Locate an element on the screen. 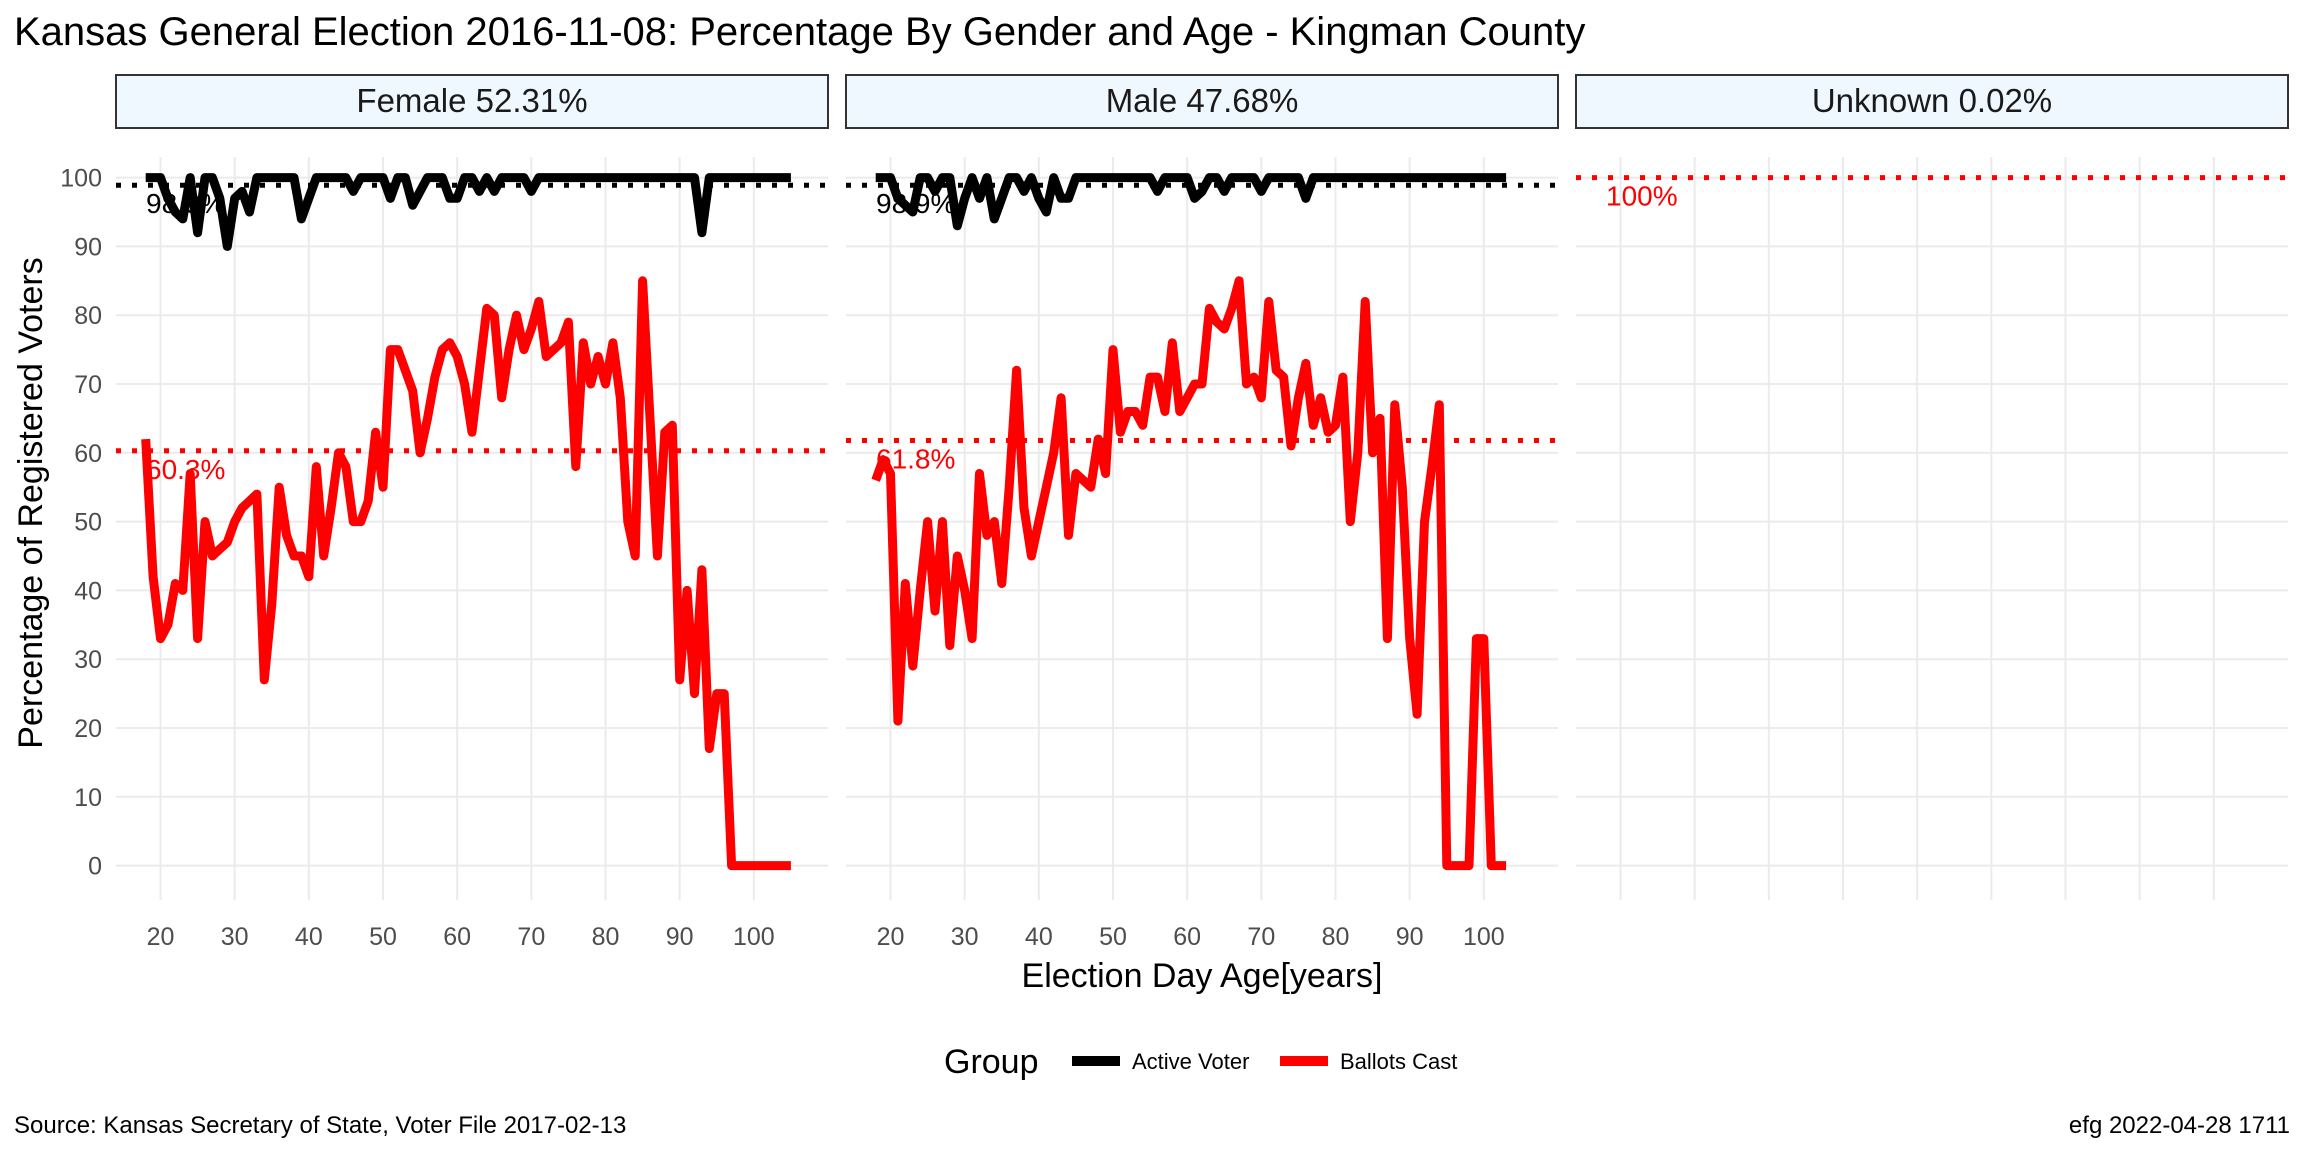 Image resolution: width=2304 pixels, height=1152 pixels. ballots-ref-label: 61.8% is located at coordinates (915, 458).